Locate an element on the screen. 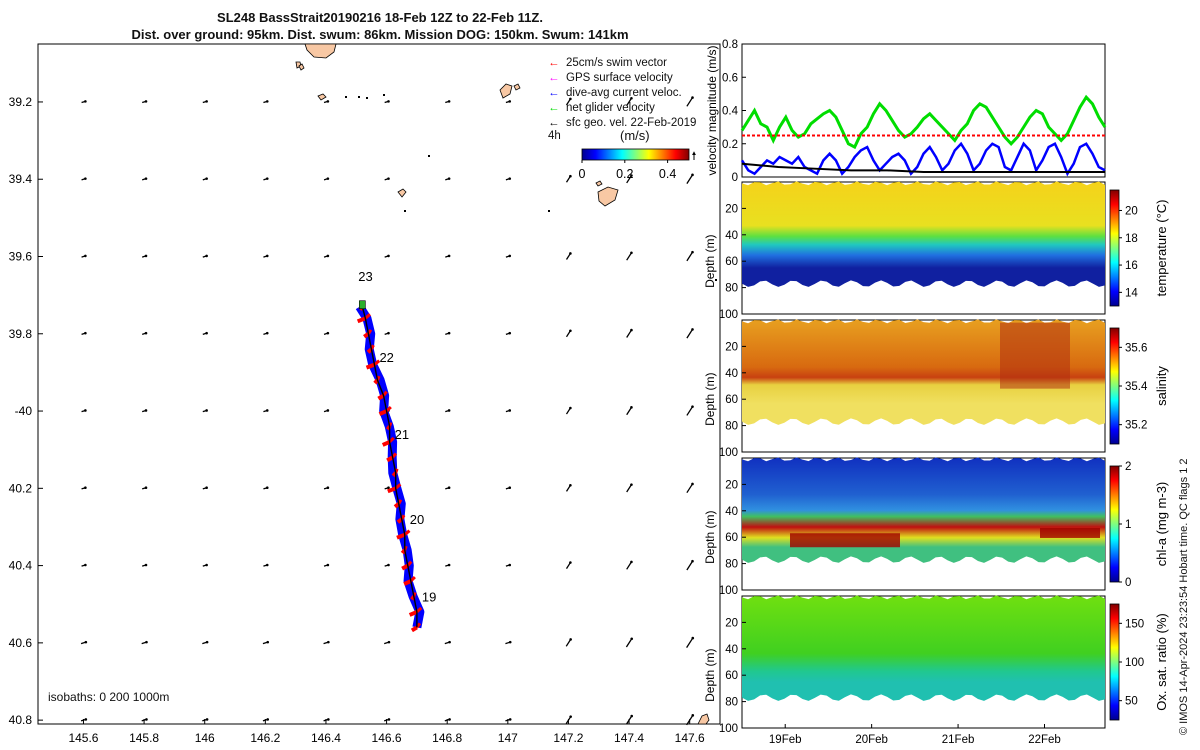  legend-item-net: ← net glider velocity is located at coordinates (622, 108).